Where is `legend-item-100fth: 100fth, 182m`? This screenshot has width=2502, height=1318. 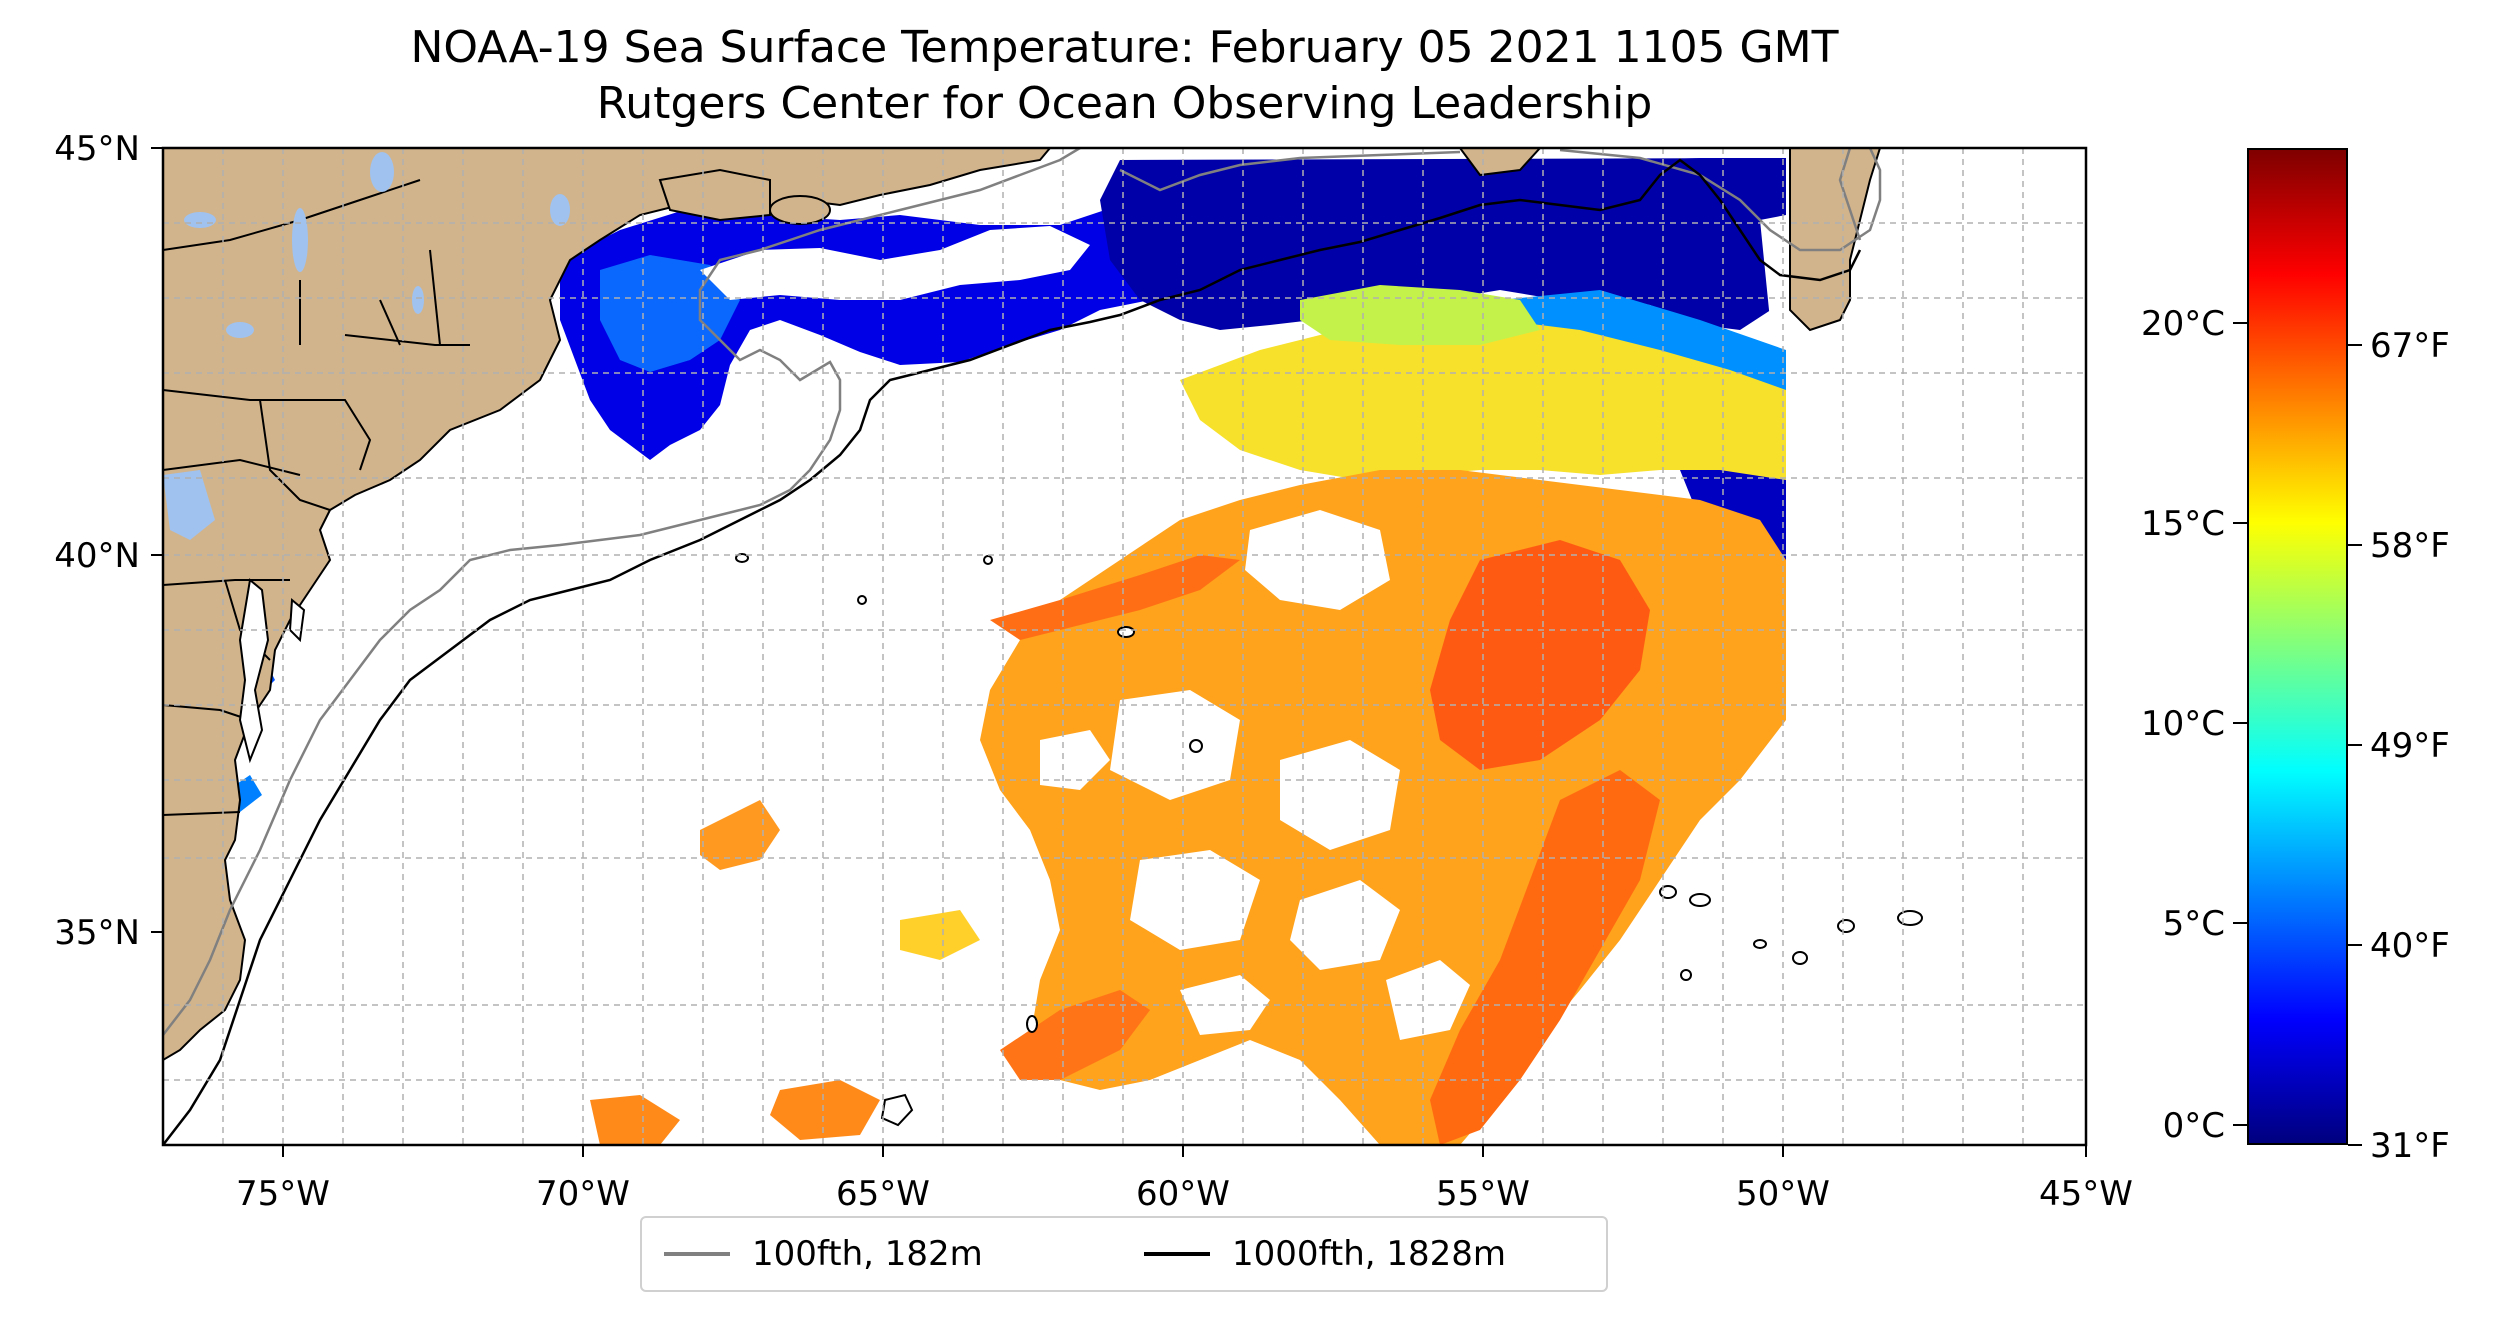 legend-item-100fth: 100fth, 182m is located at coordinates (823, 1254).